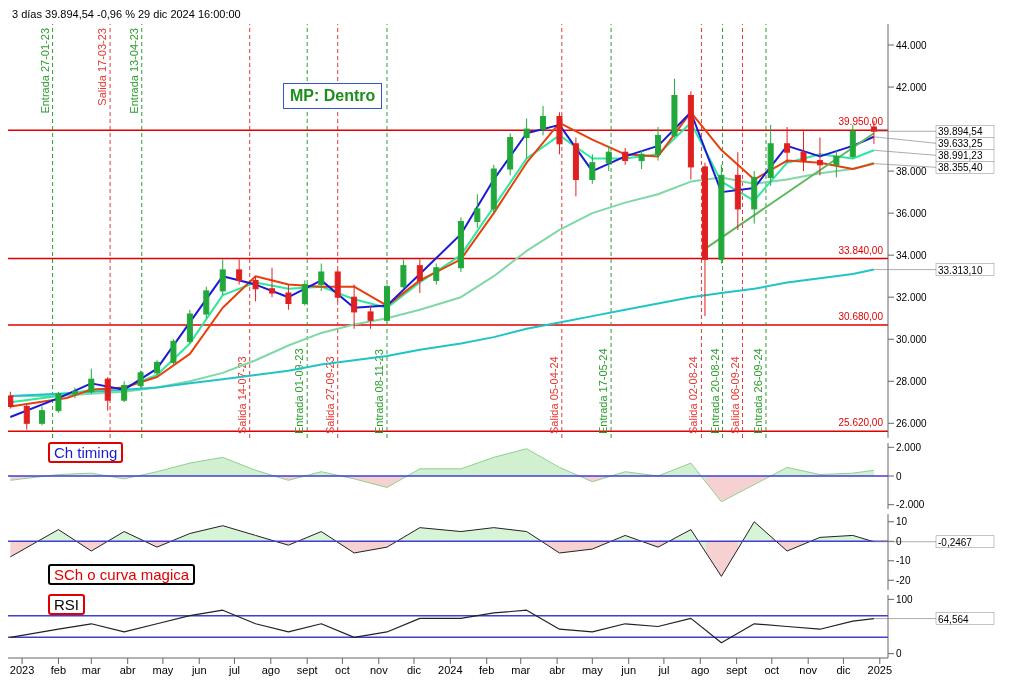 This screenshot has width=1024, height=683. Describe the element at coordinates (909, 447) in the screenshot. I see `y-tick-label: 2.000` at that location.